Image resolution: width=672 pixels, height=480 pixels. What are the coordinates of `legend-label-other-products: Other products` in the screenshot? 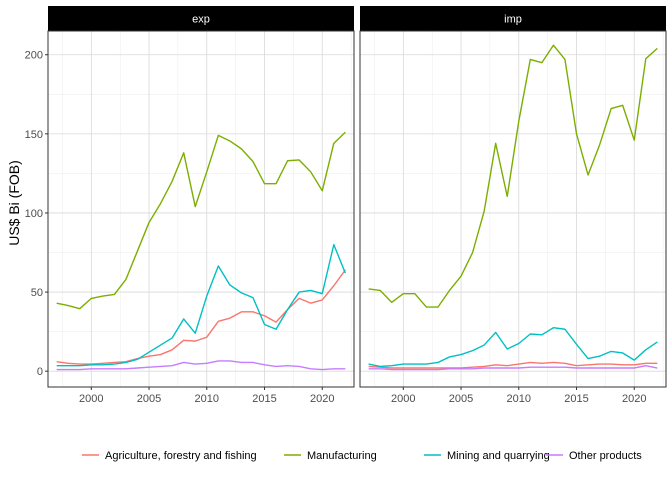 It's located at (605, 456).